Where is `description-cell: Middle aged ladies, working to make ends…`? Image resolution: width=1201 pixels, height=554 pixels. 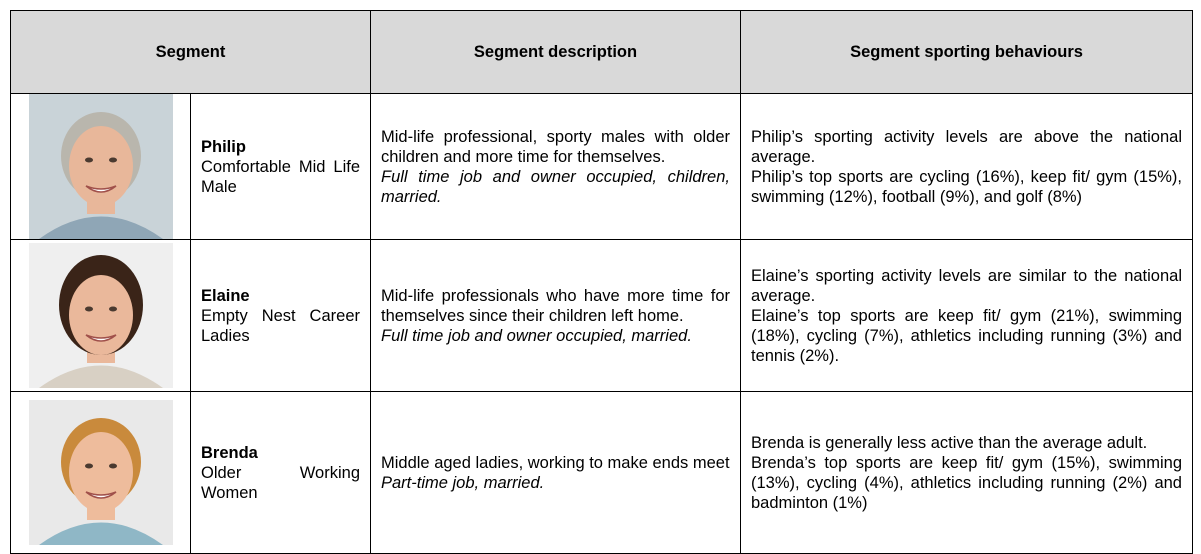 description-cell: Middle aged ladies, working to make ends… is located at coordinates (555, 472).